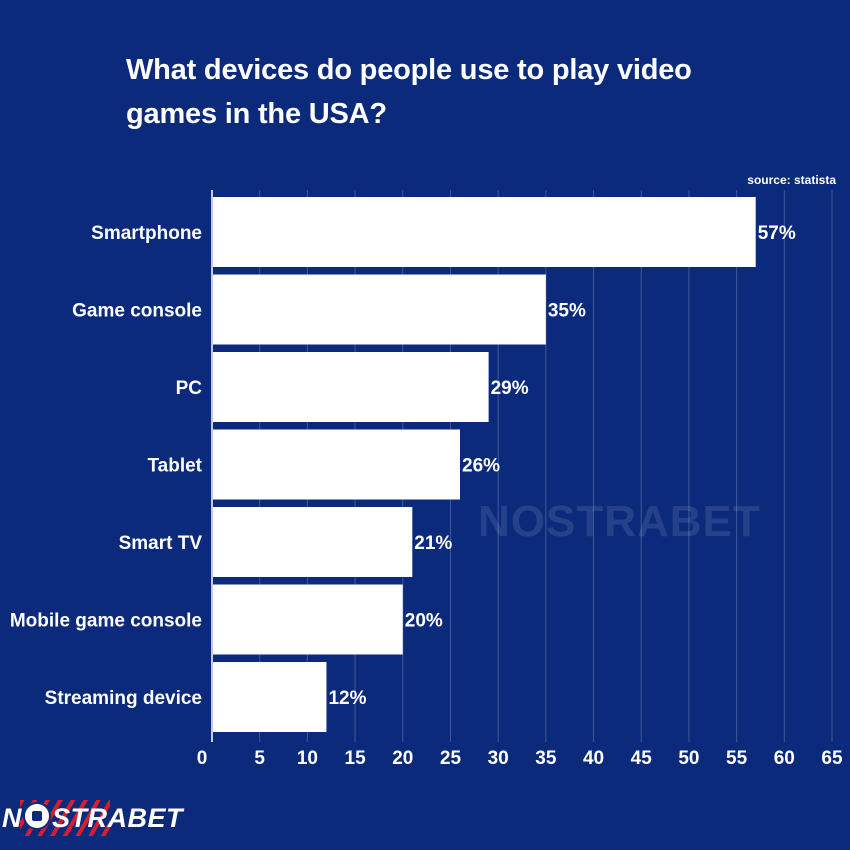 This screenshot has width=850, height=850. I want to click on value-label: 12%, so click(347, 698).